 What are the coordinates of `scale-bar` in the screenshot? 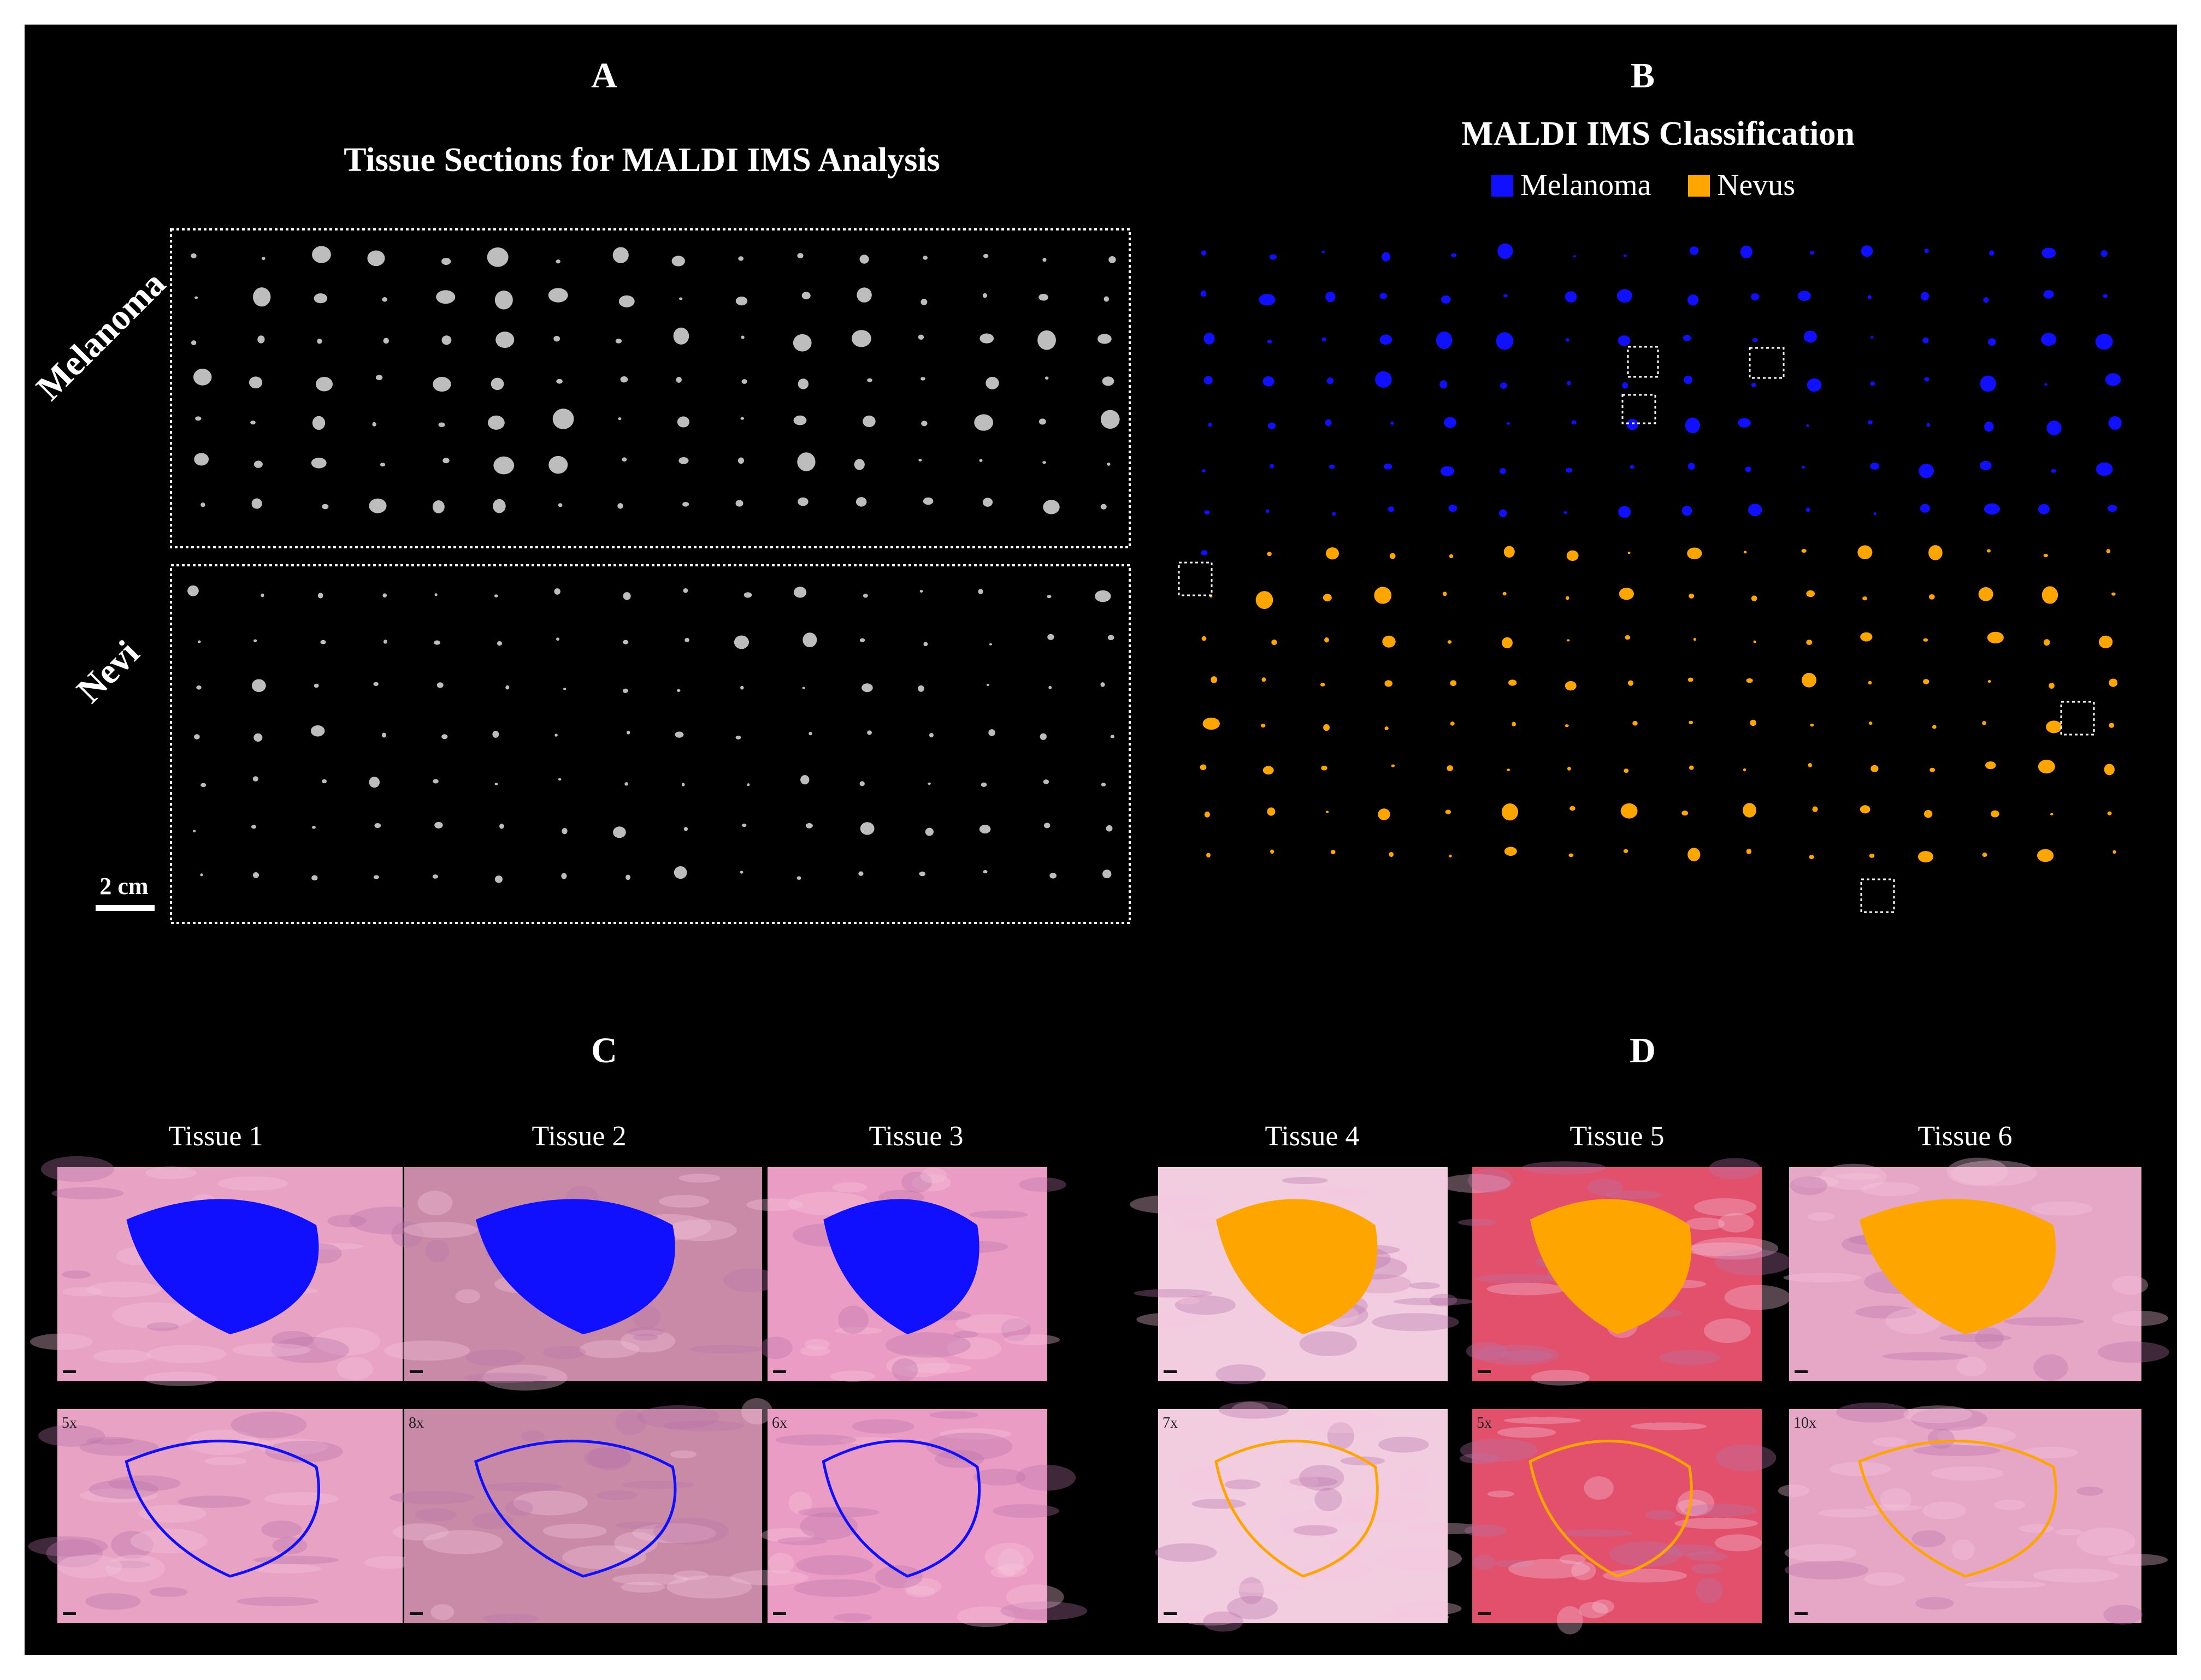 It's located at (125, 908).